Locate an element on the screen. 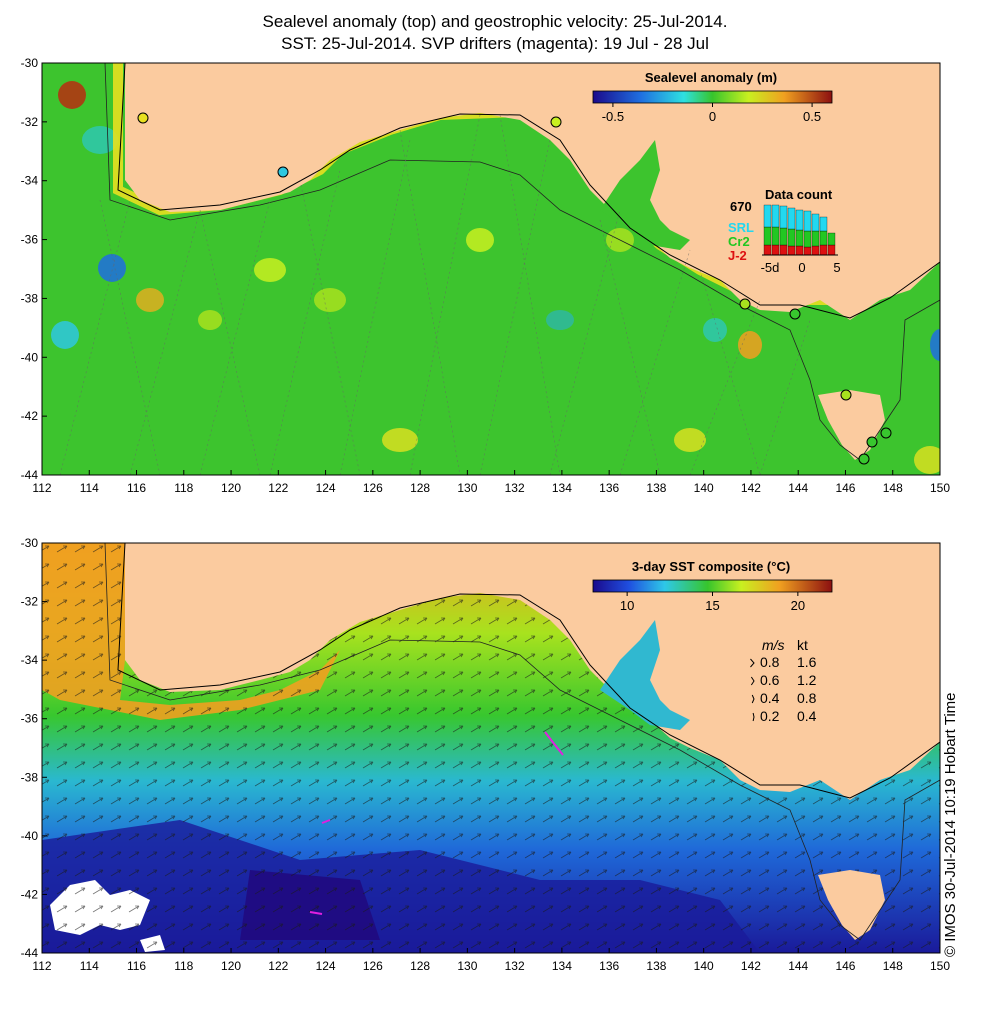  top-lon-tick-label: 144 is located at coordinates (798, 488).